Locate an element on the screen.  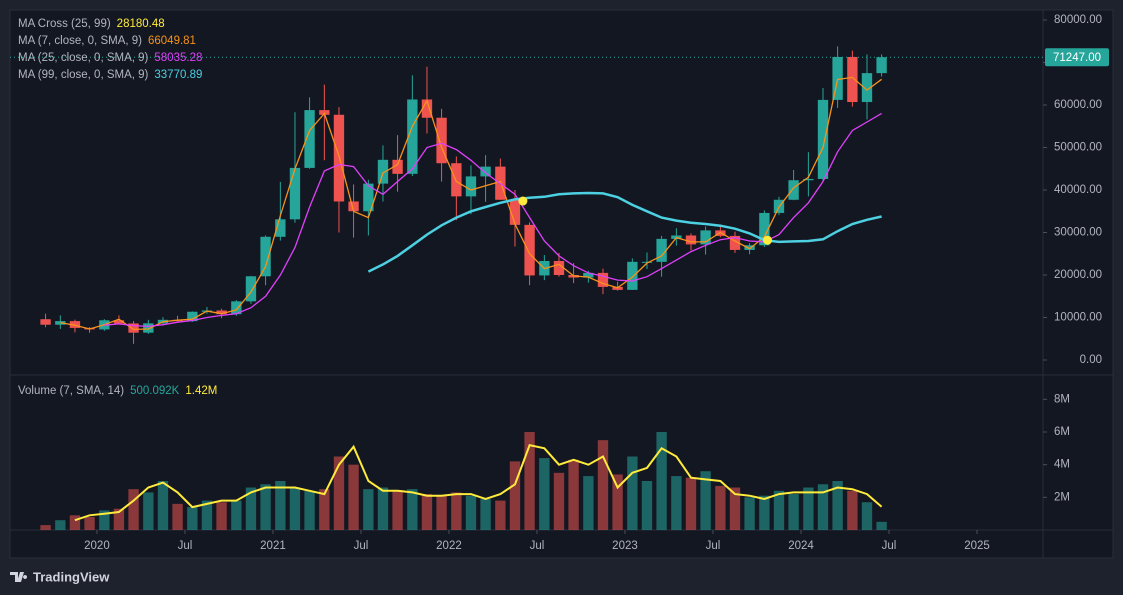
volume-y-tick-label: 4M is located at coordinates (1062, 465).